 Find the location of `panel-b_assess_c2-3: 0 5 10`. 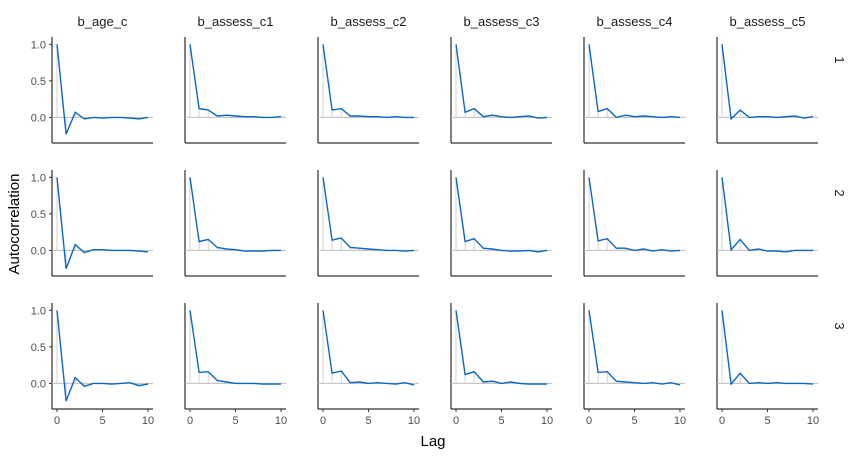

panel-b_assess_c2-3: 0 5 10 is located at coordinates (368, 365).